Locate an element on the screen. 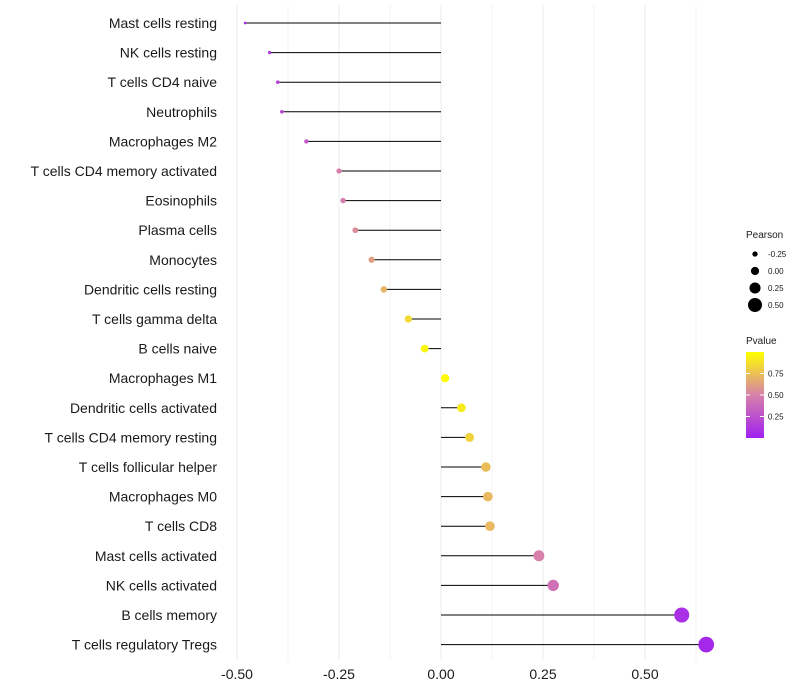 The width and height of the screenshot is (800, 700). x-tick-label: -0.25 is located at coordinates (339, 674).